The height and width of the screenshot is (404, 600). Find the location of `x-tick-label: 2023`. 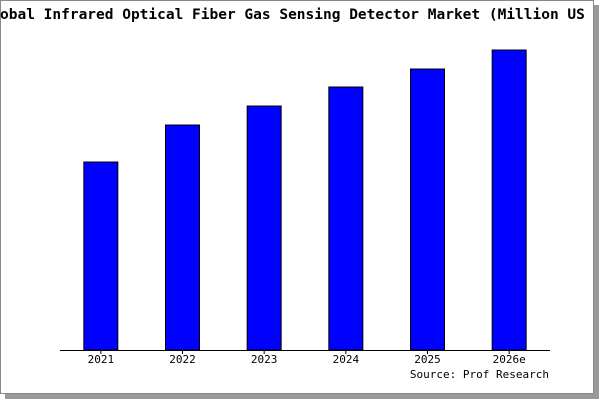

x-tick-label: 2023 is located at coordinates (264, 359).